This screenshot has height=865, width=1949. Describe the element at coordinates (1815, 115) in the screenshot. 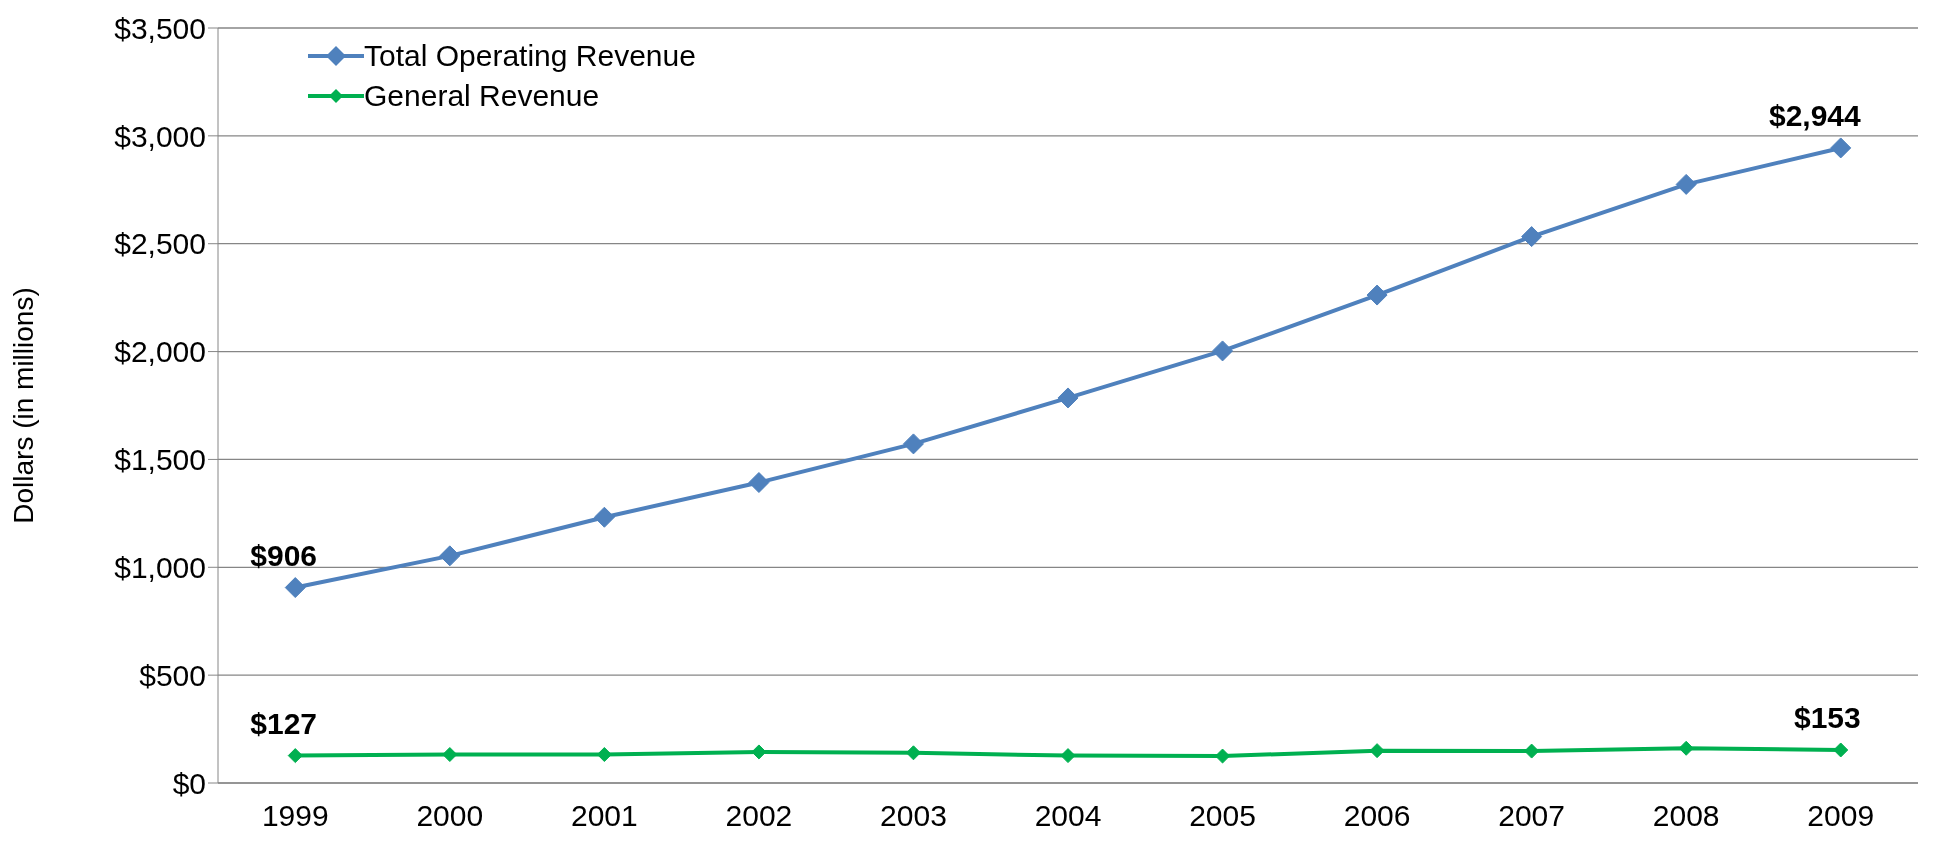

I see `data-label: $2,944` at that location.